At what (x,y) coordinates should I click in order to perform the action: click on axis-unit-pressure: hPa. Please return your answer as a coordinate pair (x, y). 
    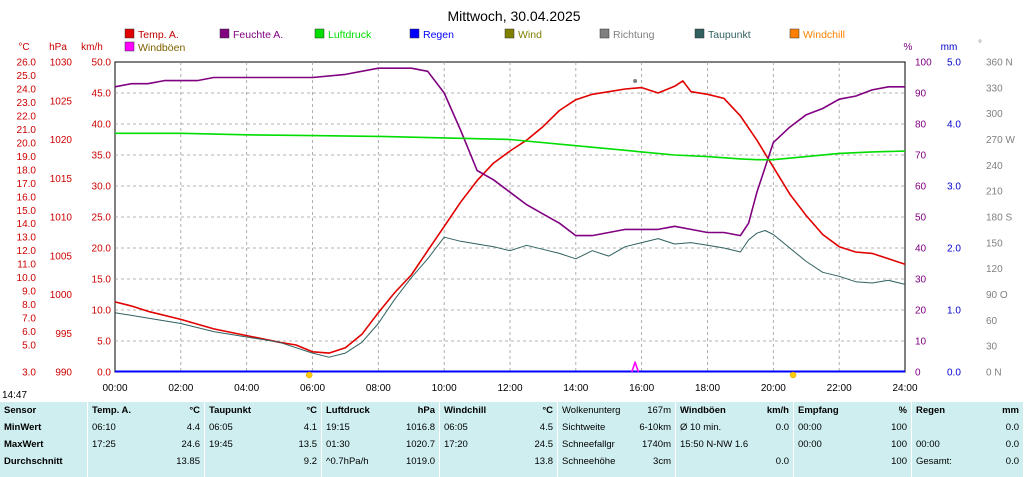
    Looking at the image, I should click on (58, 47).